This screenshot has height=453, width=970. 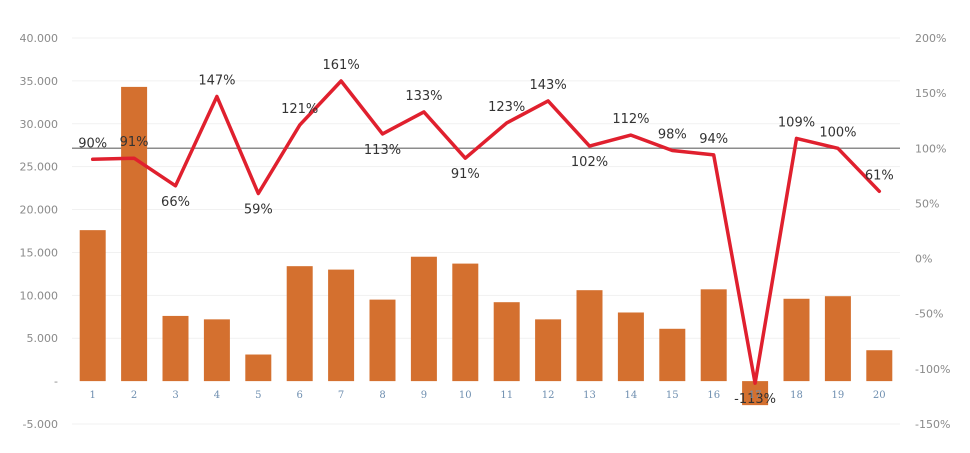 I want to click on y-right-tick-label: 0%, so click(x=923, y=259).